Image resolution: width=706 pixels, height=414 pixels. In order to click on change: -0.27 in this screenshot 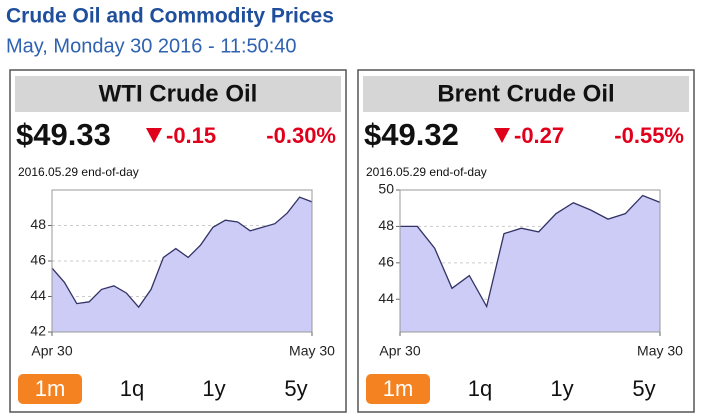, I will do `click(539, 135)`.